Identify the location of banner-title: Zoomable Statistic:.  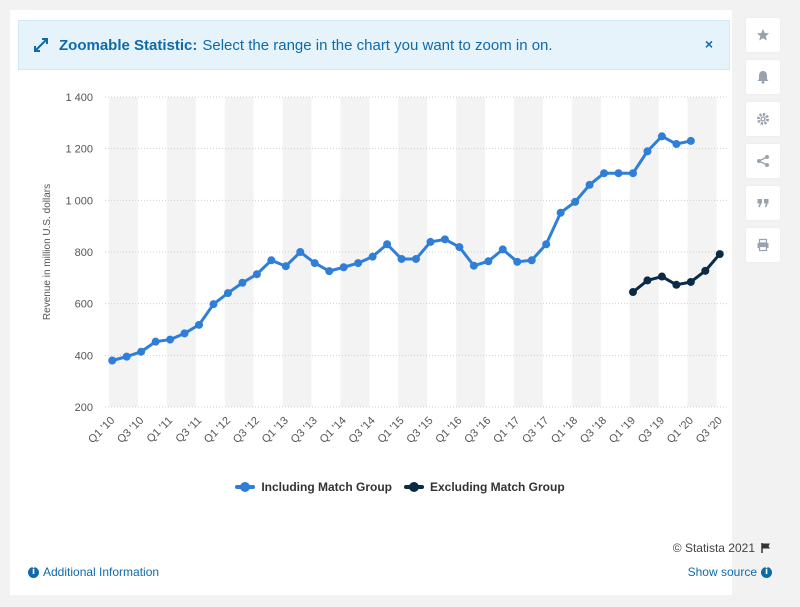
(128, 45).